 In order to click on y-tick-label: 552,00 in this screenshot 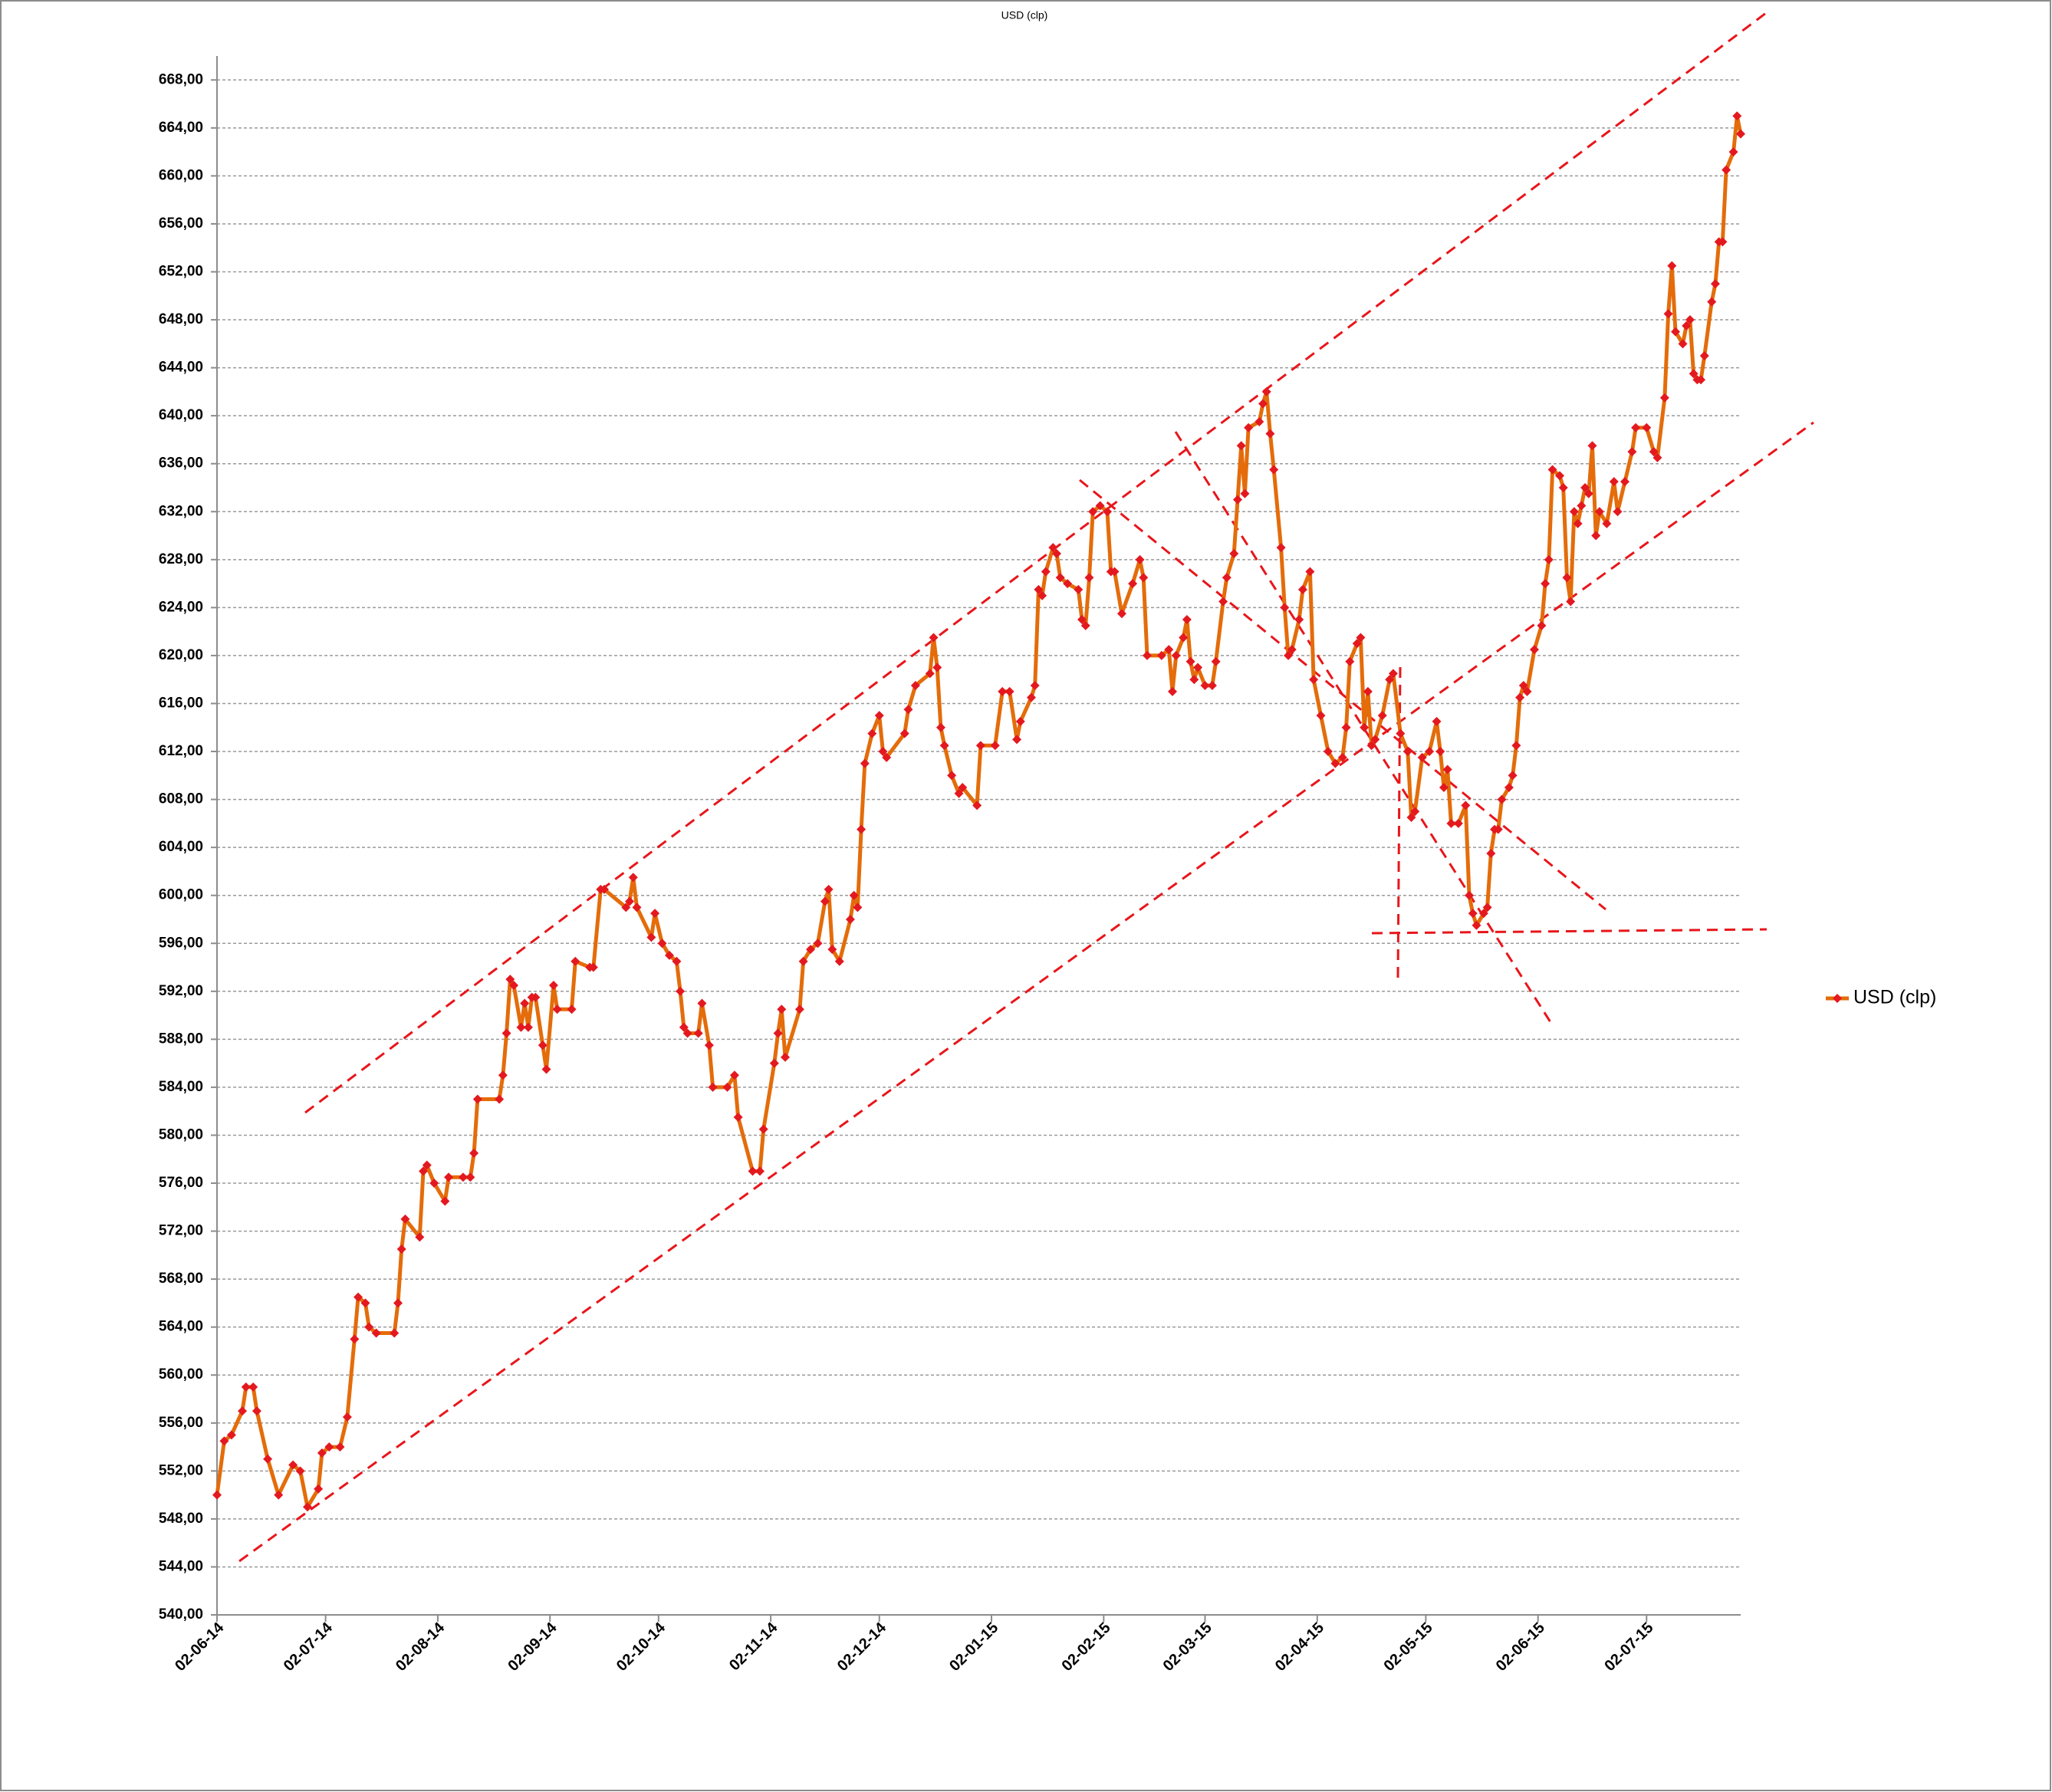, I will do `click(181, 1470)`.